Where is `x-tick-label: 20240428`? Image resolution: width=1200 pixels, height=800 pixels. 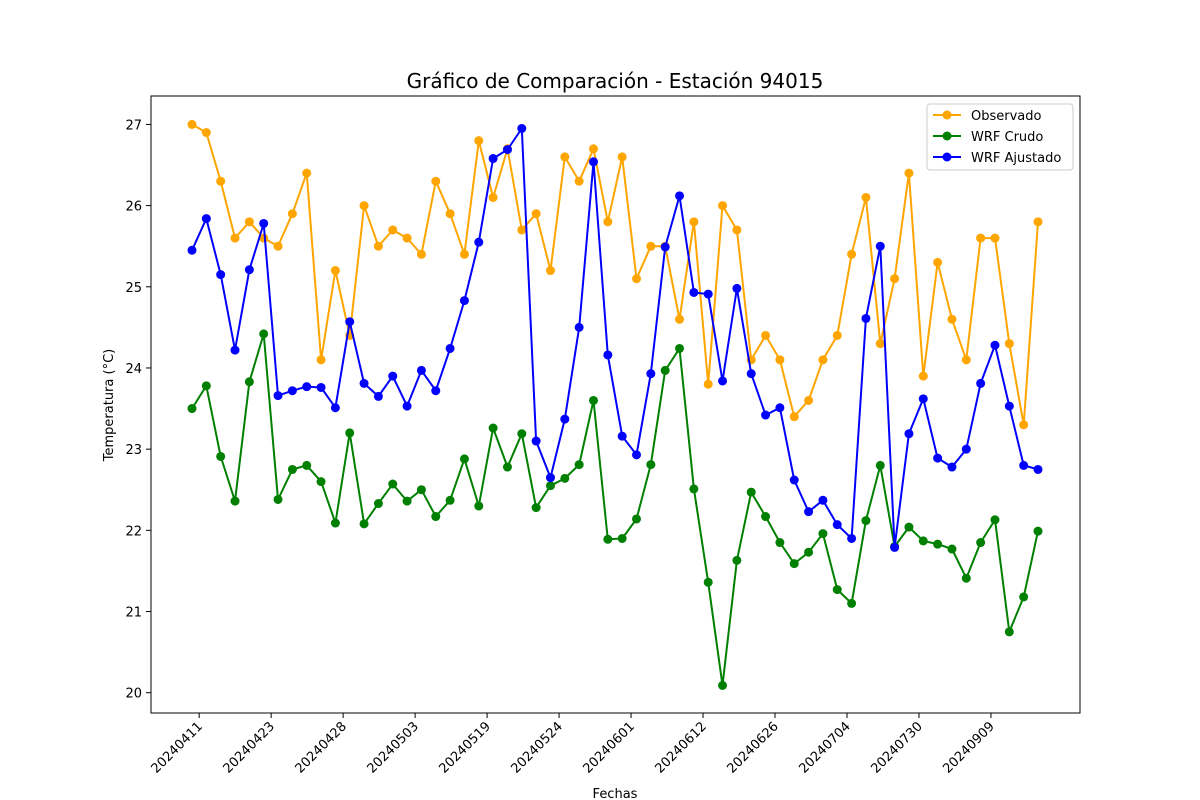 x-tick-label: 20240428 is located at coordinates (321, 747).